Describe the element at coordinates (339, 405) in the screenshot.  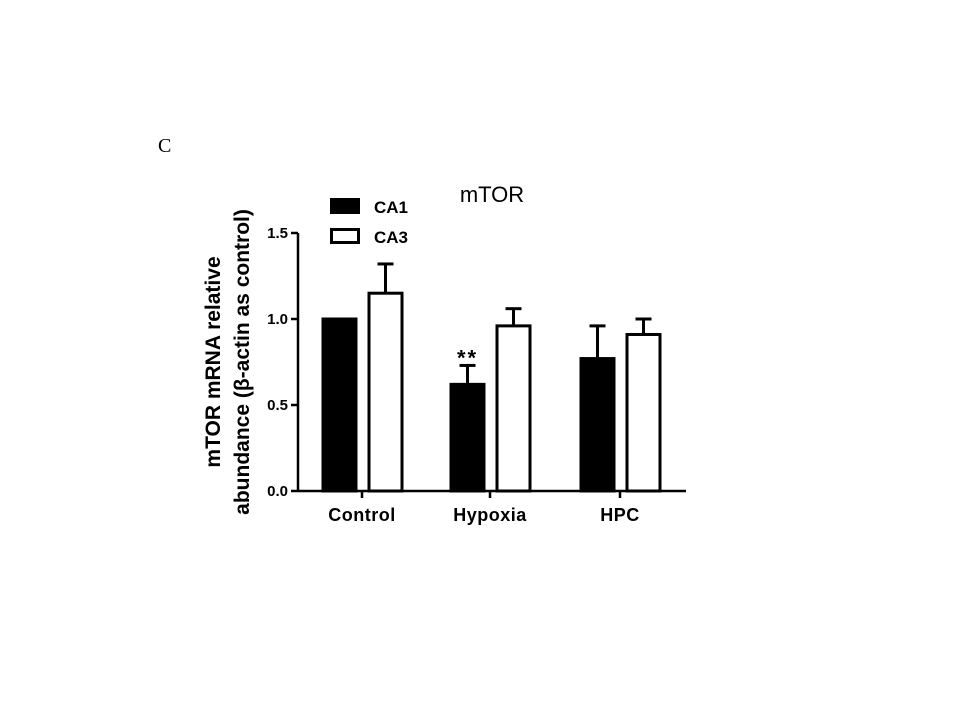
I see `bar-ca1-control` at that location.